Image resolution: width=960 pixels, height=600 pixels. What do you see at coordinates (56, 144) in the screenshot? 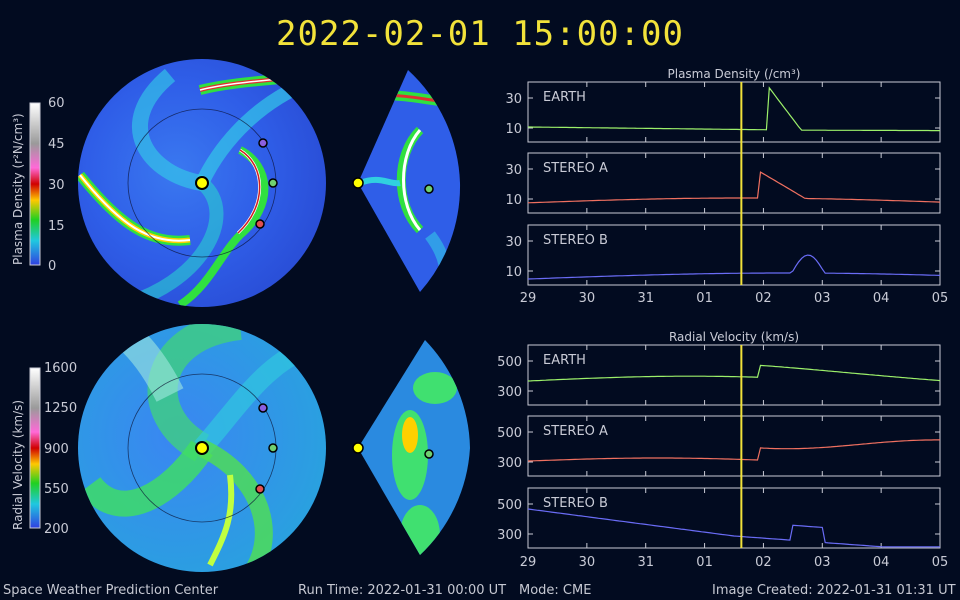
I see `cb-tick: 45` at bounding box center [56, 144].